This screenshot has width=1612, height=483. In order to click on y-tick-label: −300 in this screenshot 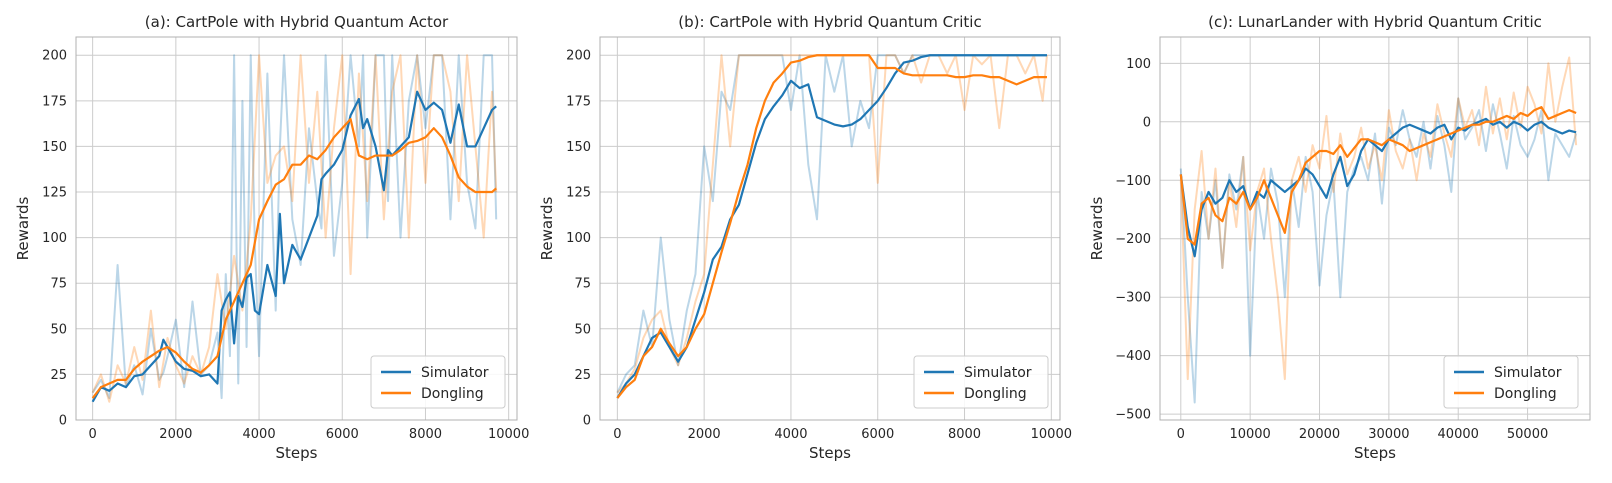, I will do `click(1133, 298)`.